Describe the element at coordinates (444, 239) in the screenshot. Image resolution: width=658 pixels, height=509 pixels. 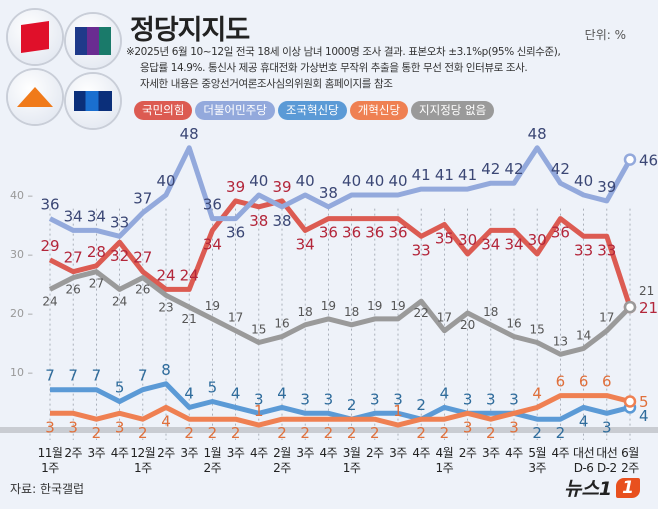
I see `data-label: 35` at that location.